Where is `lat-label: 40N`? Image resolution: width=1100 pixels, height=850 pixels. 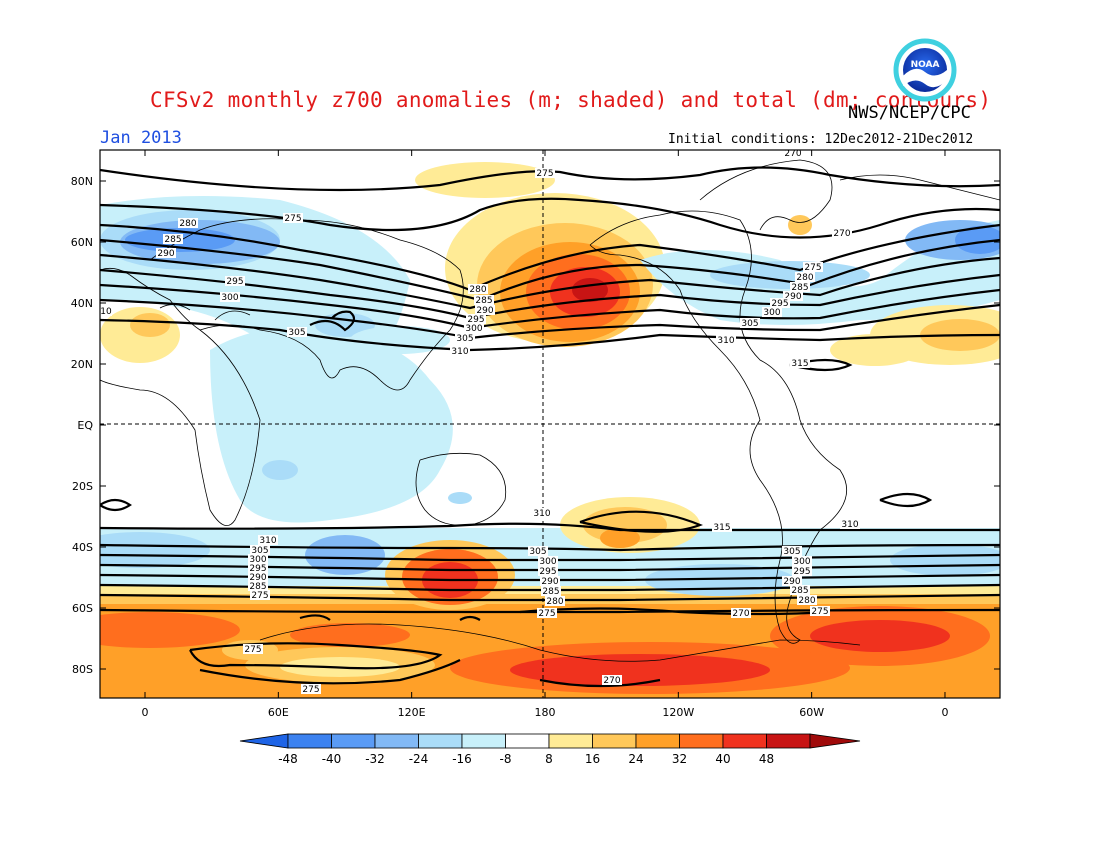
lat-label: 40N is located at coordinates (82, 303).